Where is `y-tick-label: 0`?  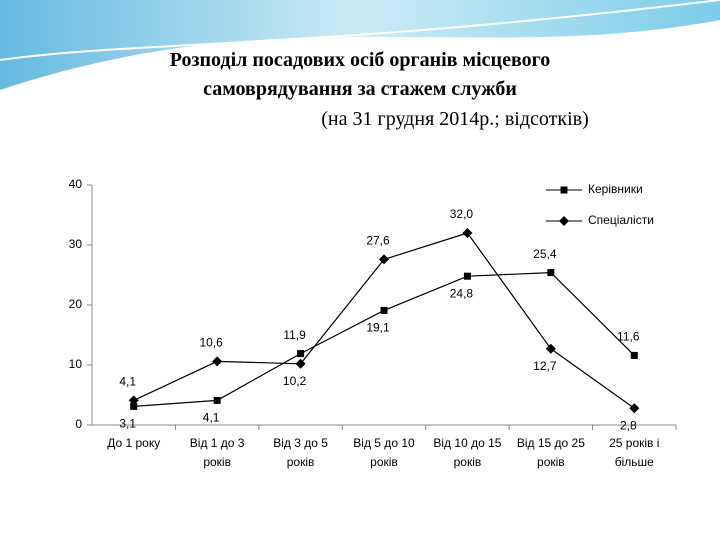
y-tick-label: 0 is located at coordinates (78, 424).